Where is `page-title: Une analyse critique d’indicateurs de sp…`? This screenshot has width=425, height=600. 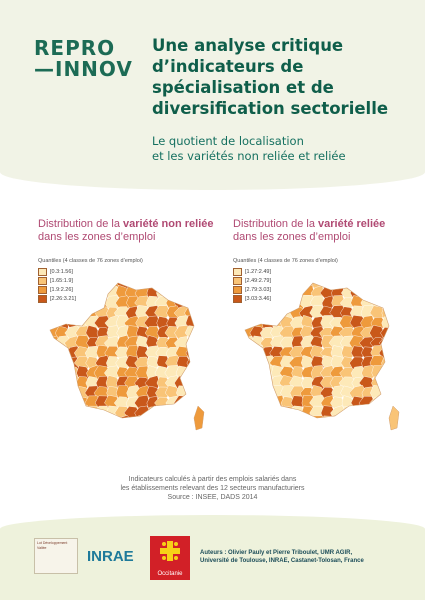 page-title: Une analyse critique d’indicateurs de sp… is located at coordinates (270, 77).